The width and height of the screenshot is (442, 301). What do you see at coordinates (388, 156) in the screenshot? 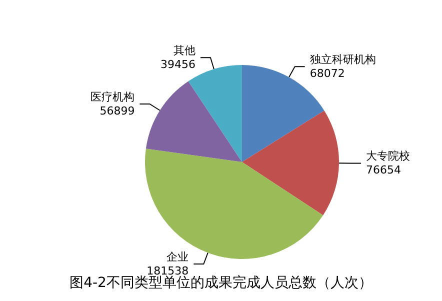
I see `slice-label: 大专院校` at bounding box center [388, 156].